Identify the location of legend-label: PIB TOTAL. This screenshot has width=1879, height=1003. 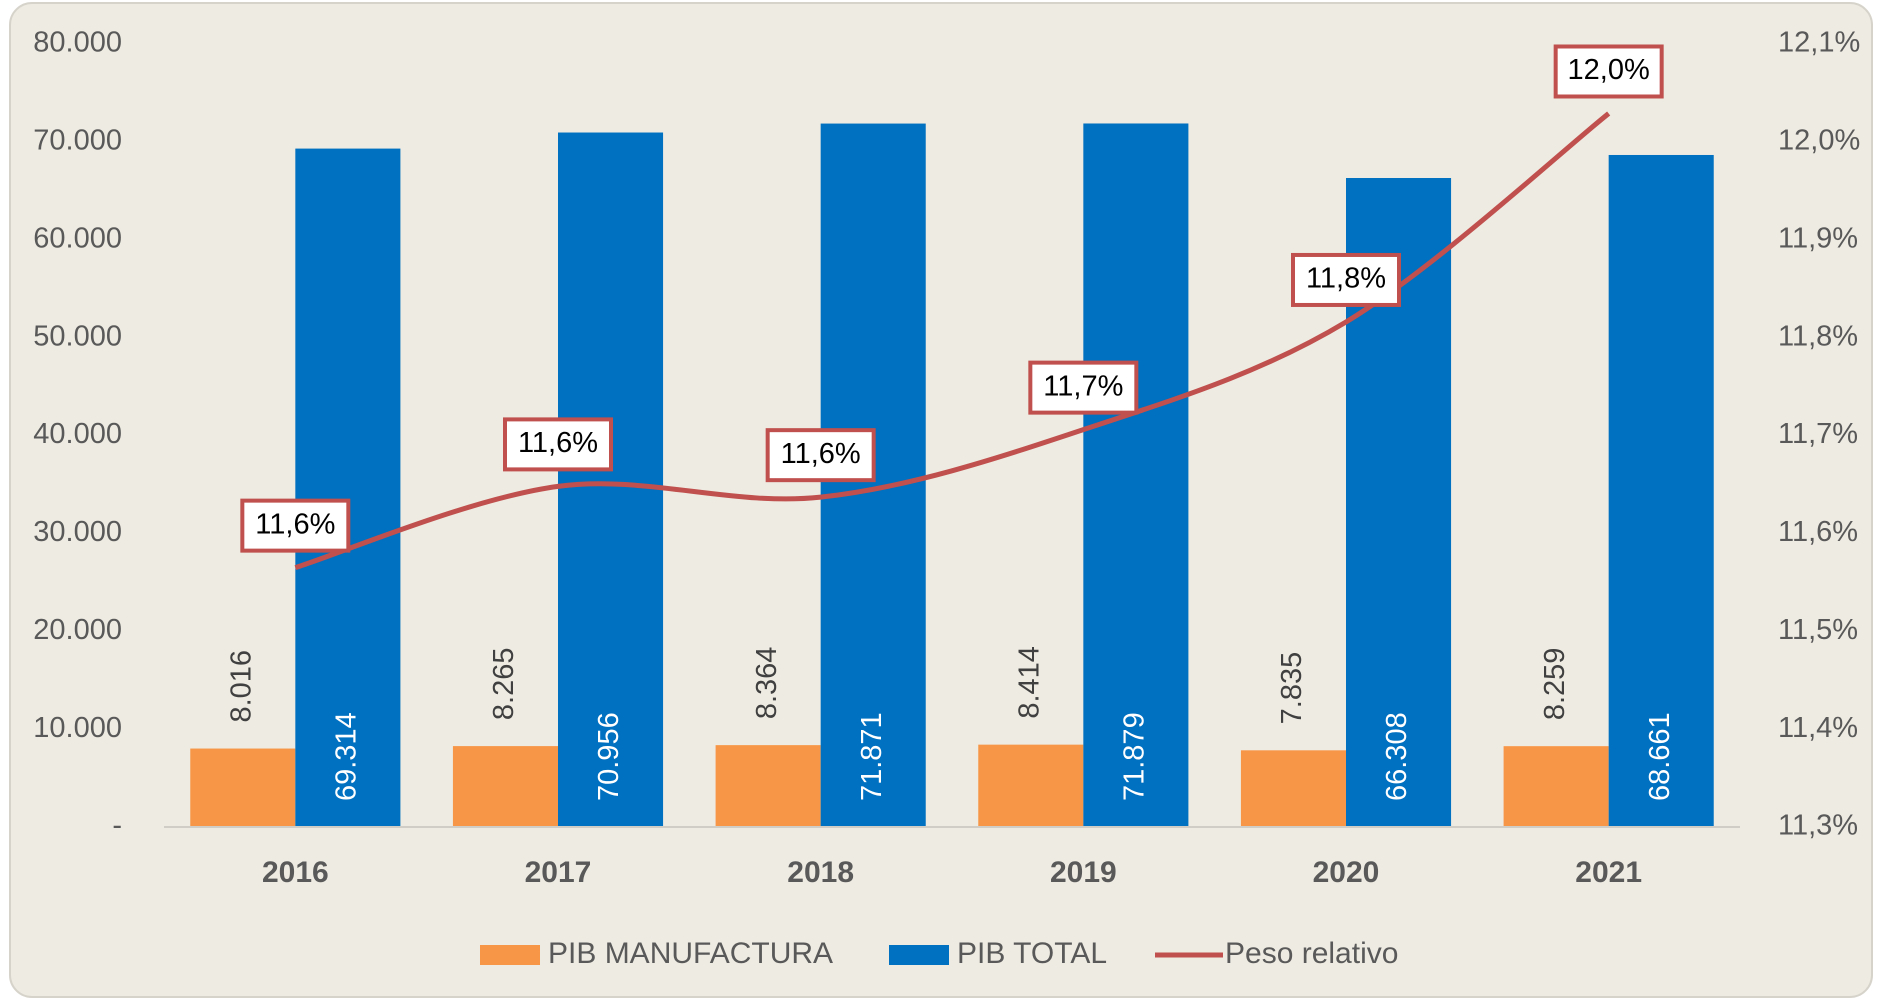
(1032, 953).